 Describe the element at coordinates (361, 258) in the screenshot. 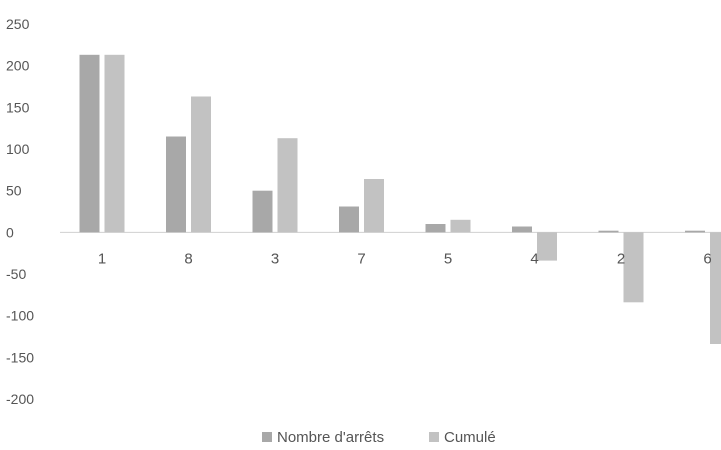

I see `x-category-label: 7` at that location.